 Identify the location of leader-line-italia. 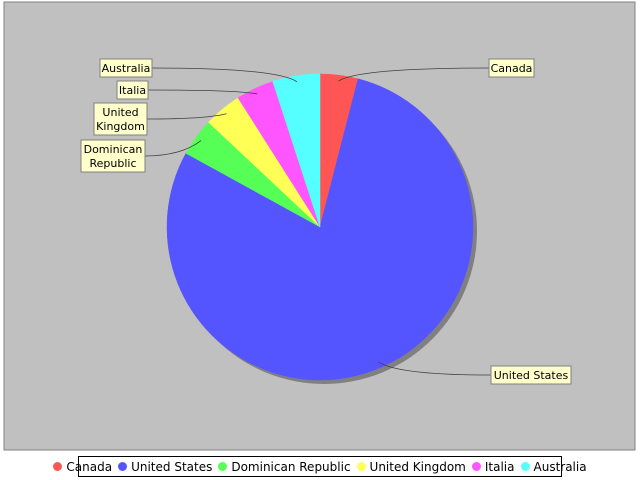
(202, 92).